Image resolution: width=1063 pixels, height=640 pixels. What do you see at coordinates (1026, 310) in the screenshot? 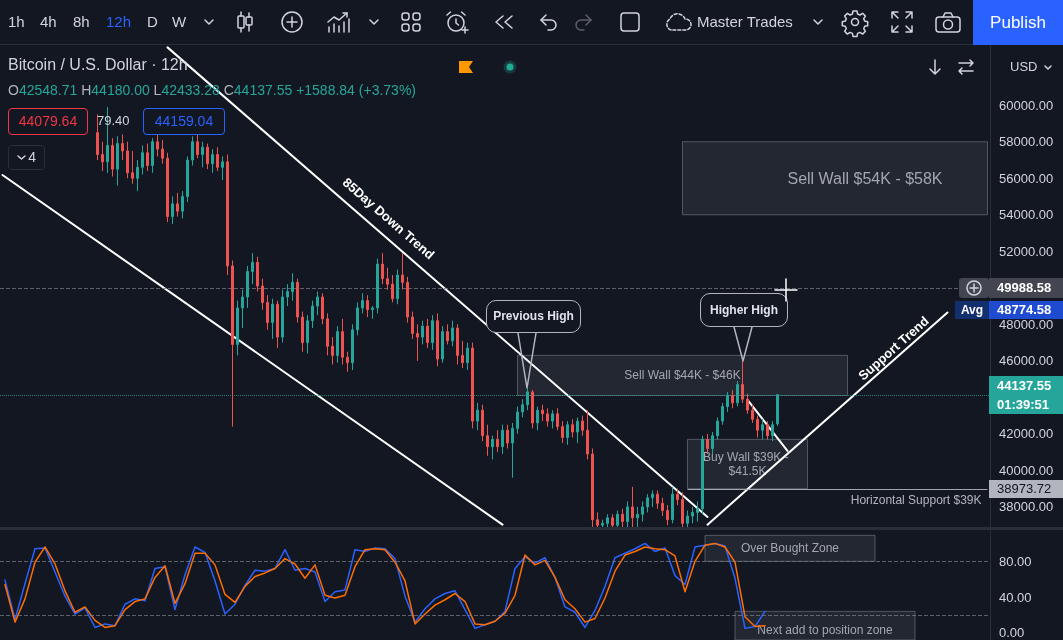
I see `text: 48774.58` at bounding box center [1026, 310].